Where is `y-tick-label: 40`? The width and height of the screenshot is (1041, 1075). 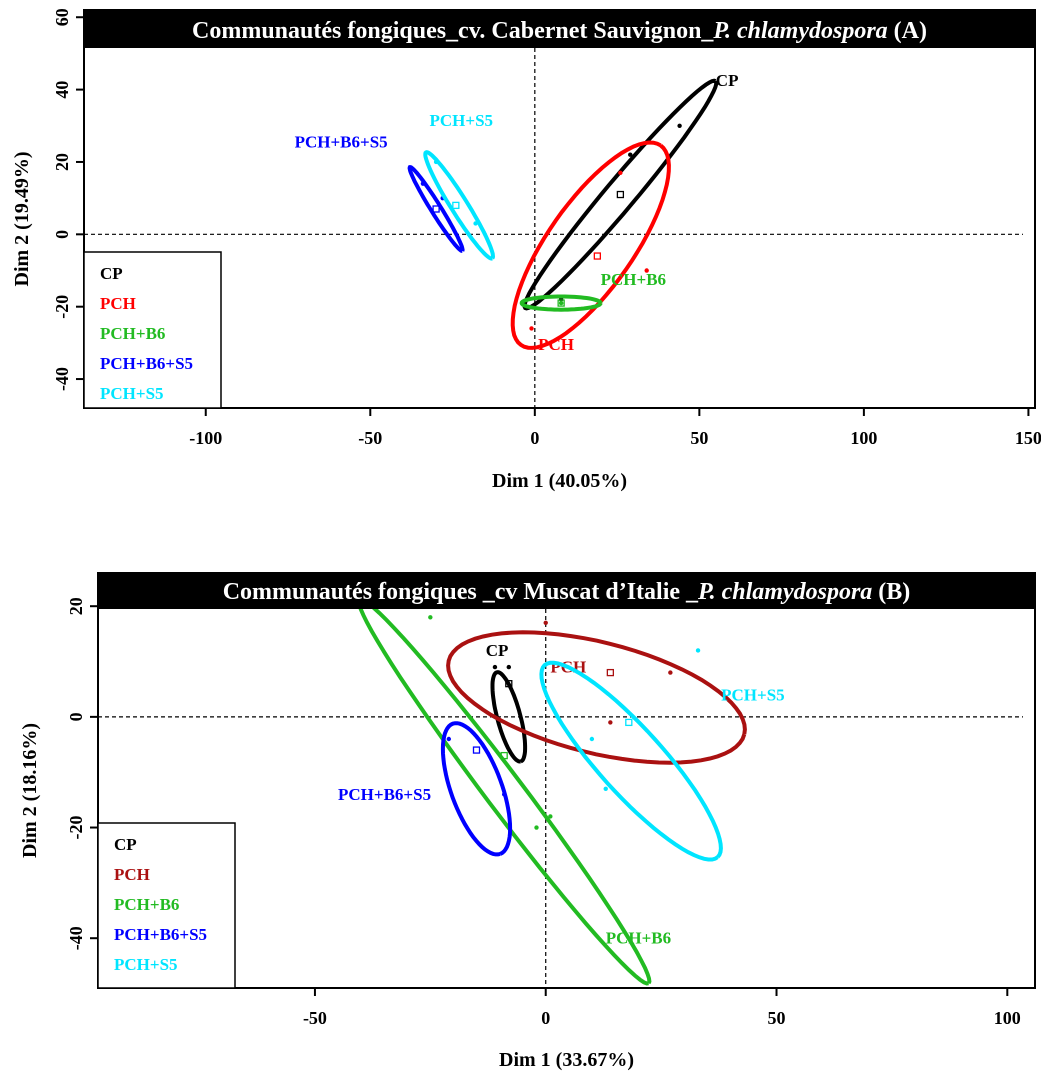
y-tick-label: 40 is located at coordinates (62, 90).